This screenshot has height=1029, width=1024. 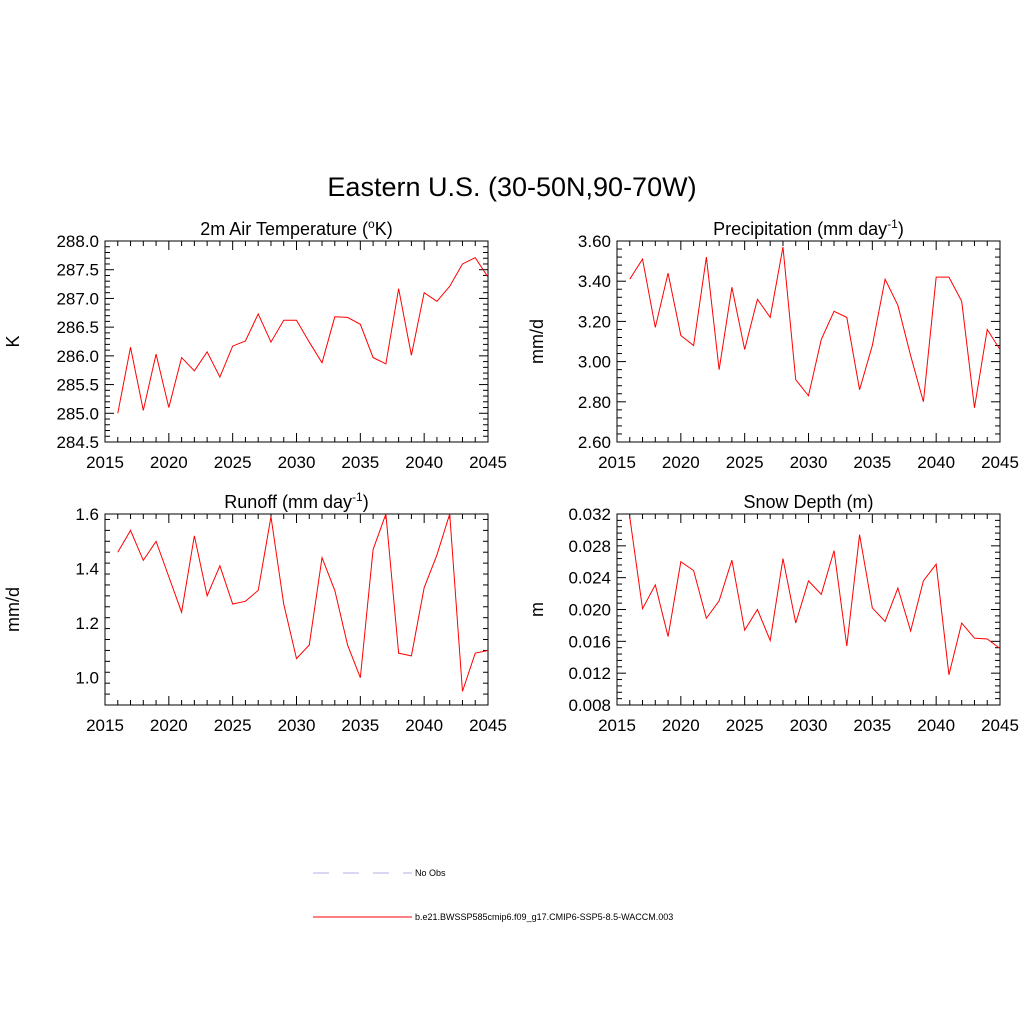 I want to click on panel-title: 2m Air Temperature (oK), so click(x=296, y=228).